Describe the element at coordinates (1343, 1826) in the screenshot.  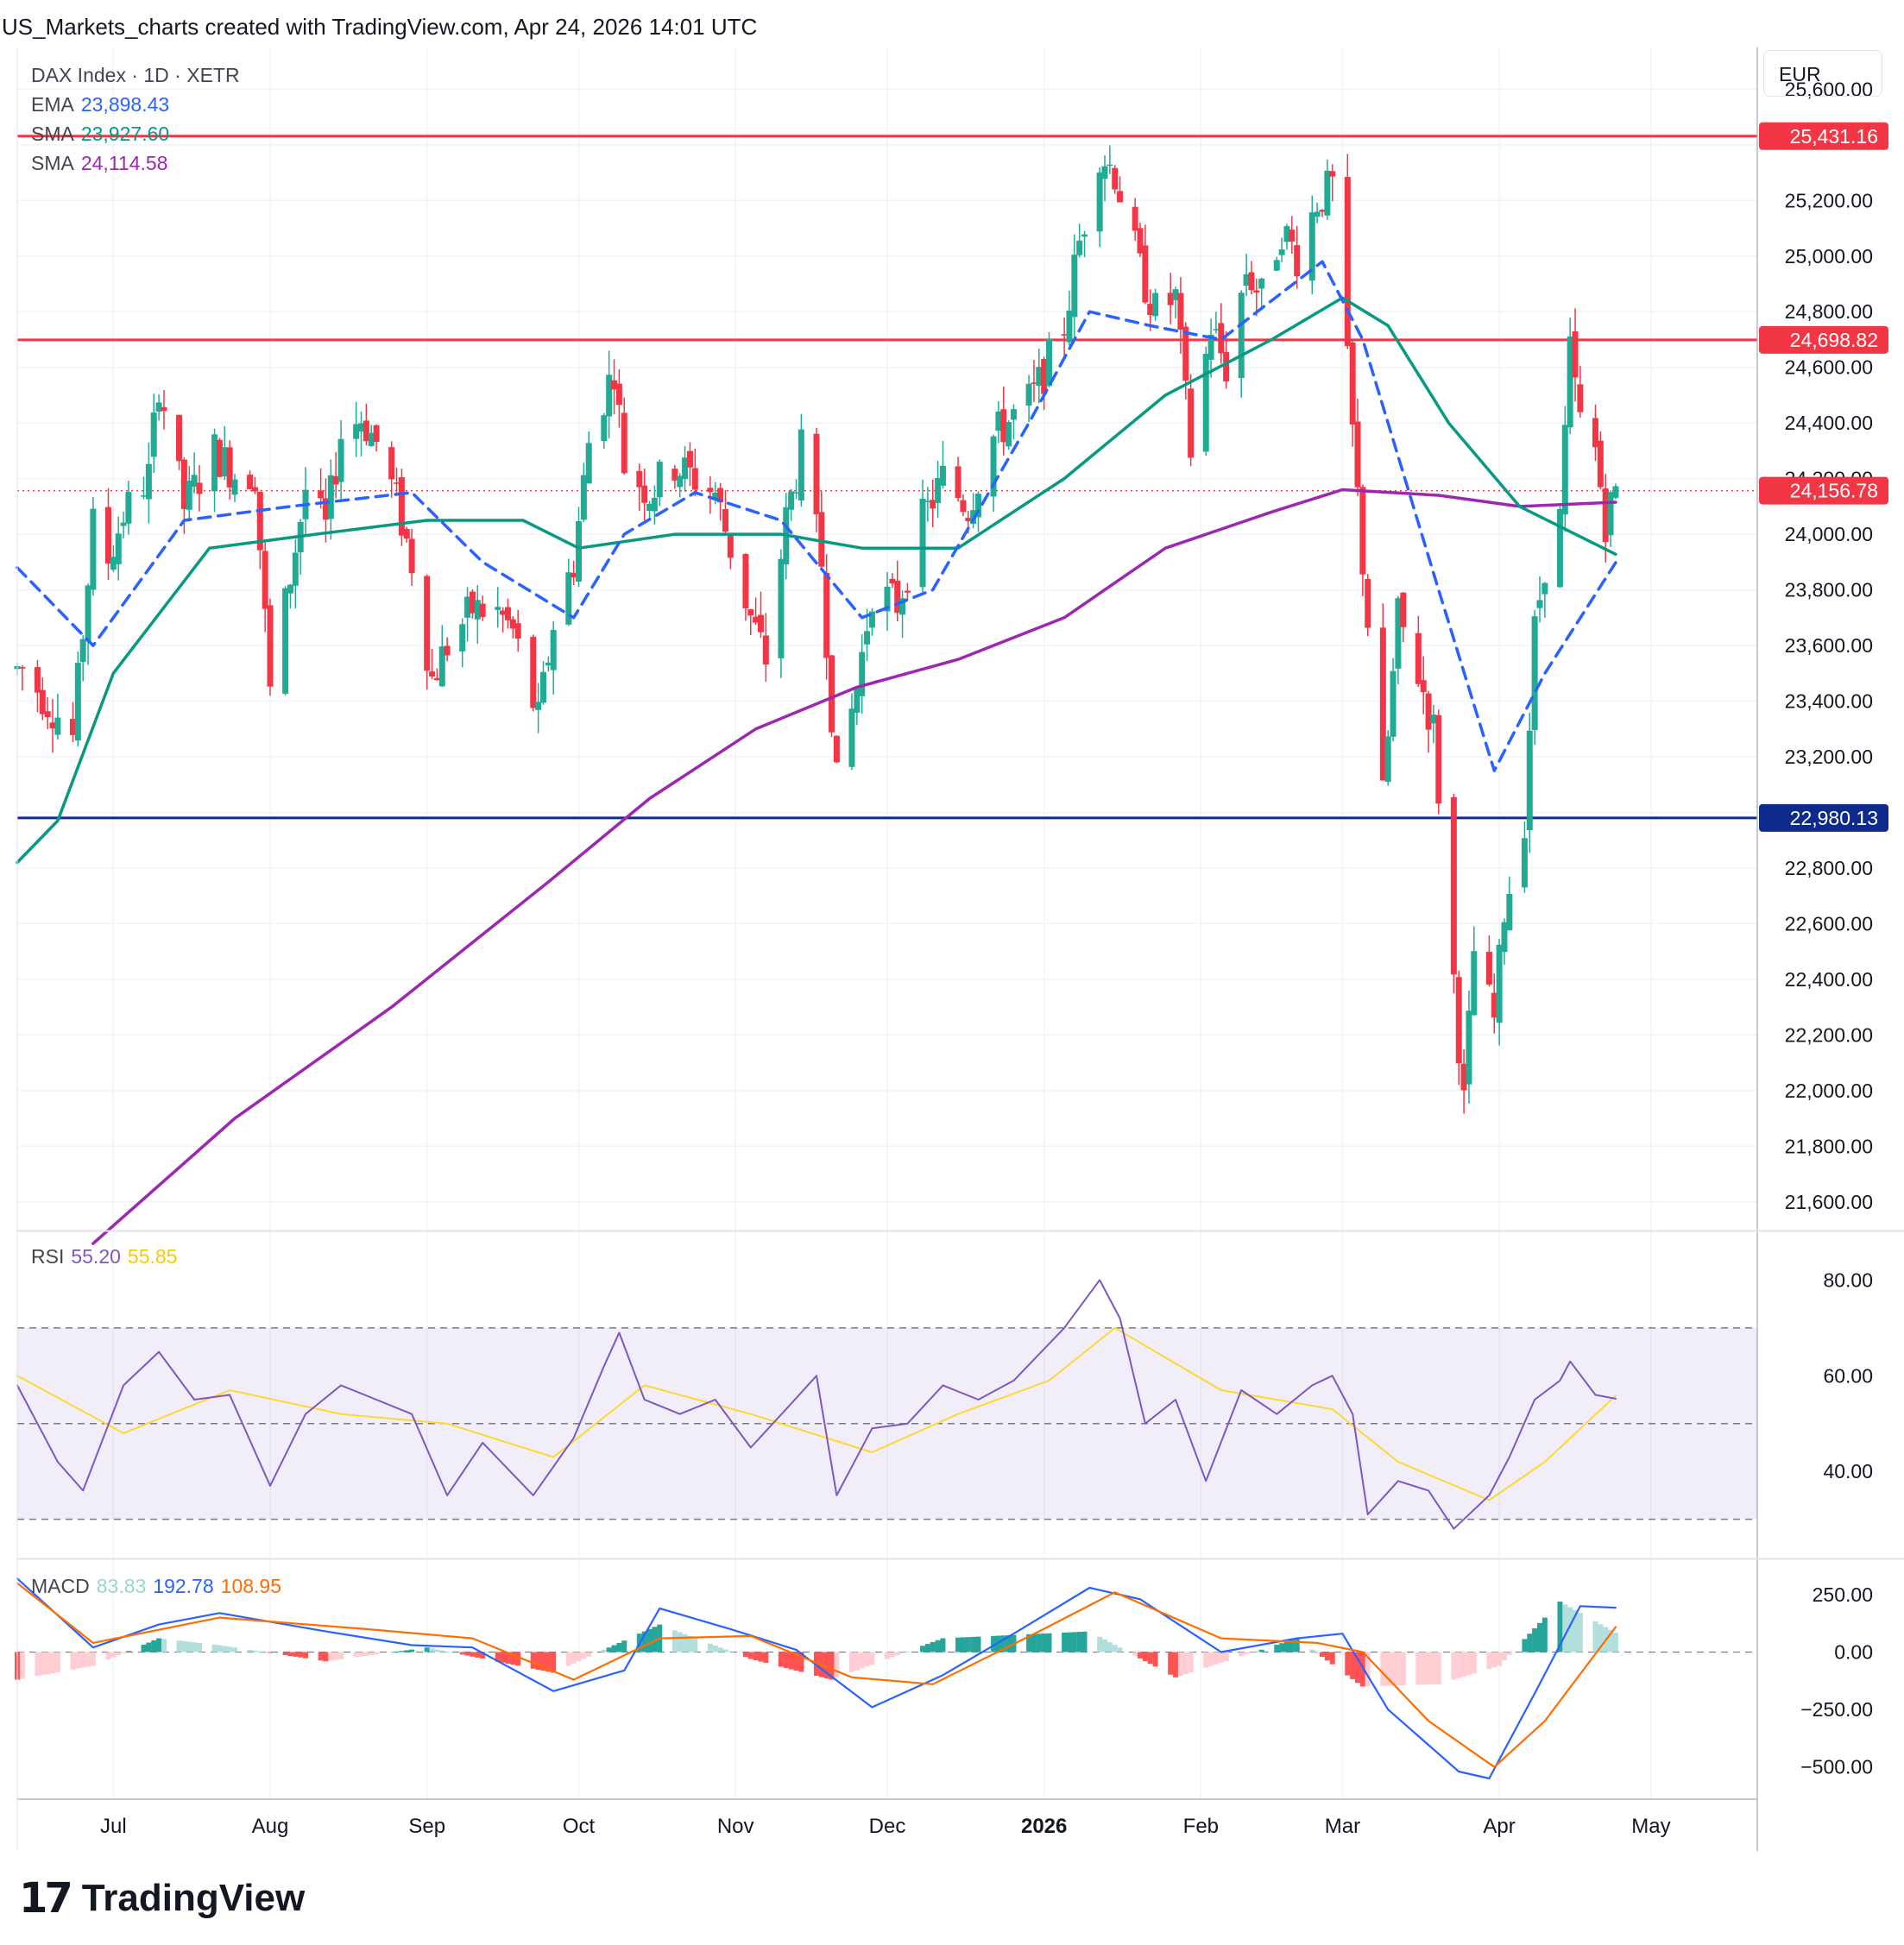
I see `time-tick-label: Mar` at that location.